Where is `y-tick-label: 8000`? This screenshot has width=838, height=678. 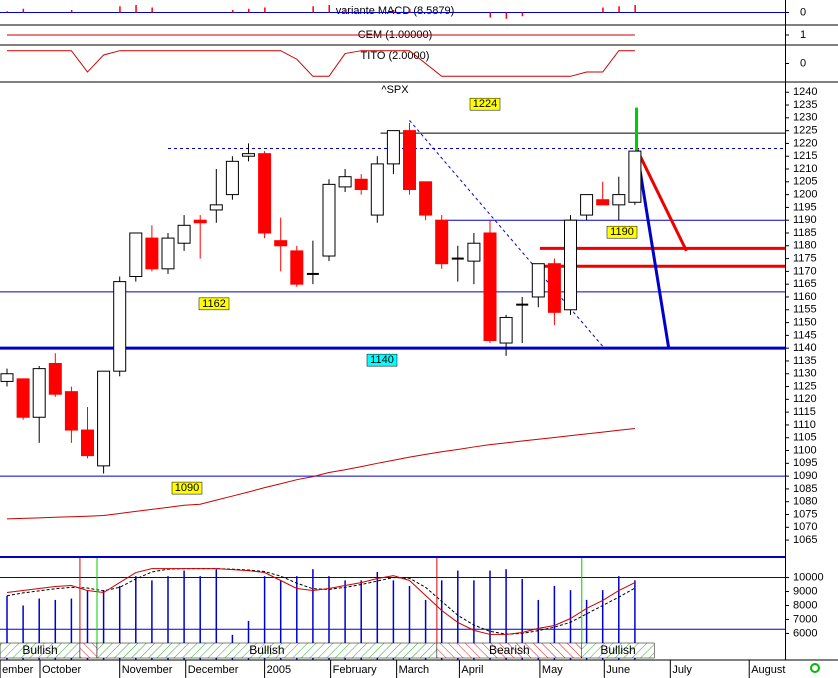
y-tick-label: 8000 is located at coordinates (805, 605).